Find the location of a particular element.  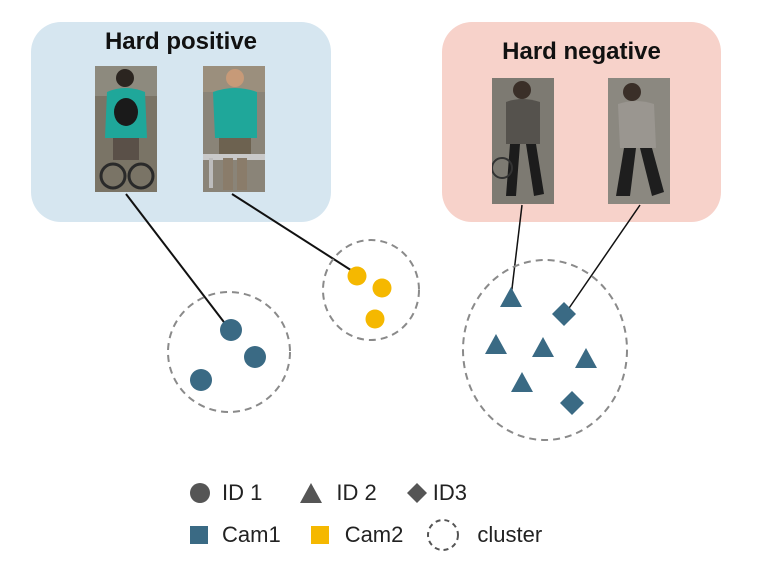

hard-positive-panel: Hard positive is located at coordinates (181, 122).